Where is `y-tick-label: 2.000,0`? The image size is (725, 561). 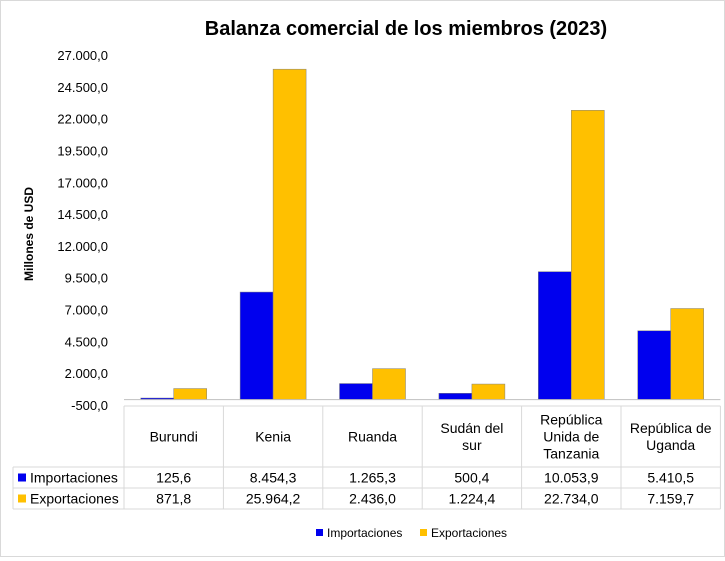 y-tick-label: 2.000,0 is located at coordinates (86, 373).